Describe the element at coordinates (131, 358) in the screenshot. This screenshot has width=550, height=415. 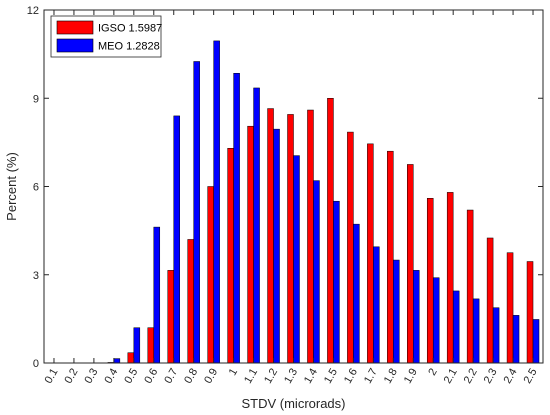
I see `bar-igso-0.5` at that location.